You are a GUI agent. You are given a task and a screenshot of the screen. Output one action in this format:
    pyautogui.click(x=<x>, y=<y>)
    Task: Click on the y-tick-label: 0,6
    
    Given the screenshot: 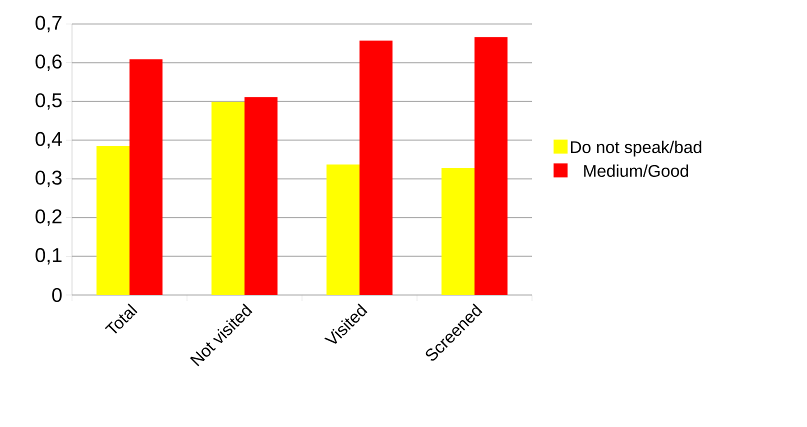 What is the action you would take?
    pyautogui.click(x=49, y=62)
    